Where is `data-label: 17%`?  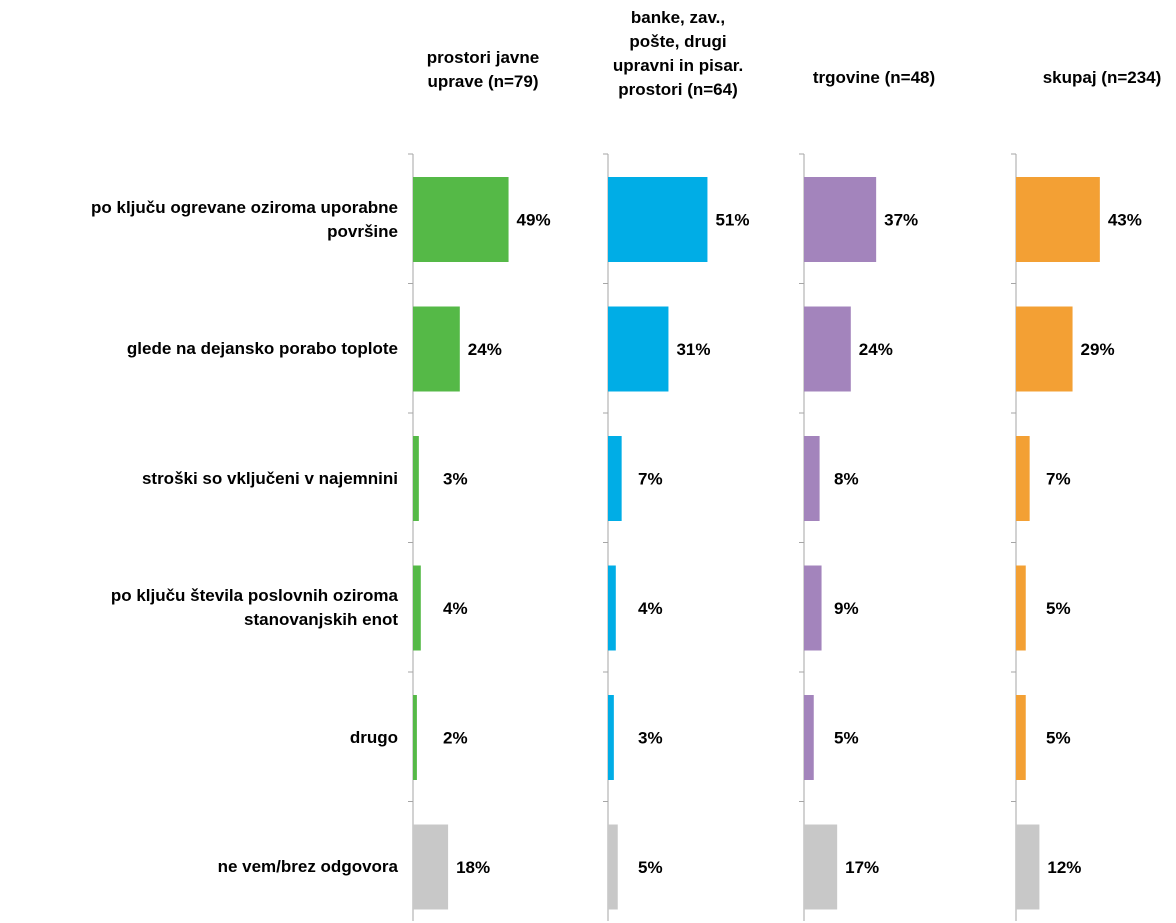 data-label: 17% is located at coordinates (862, 867).